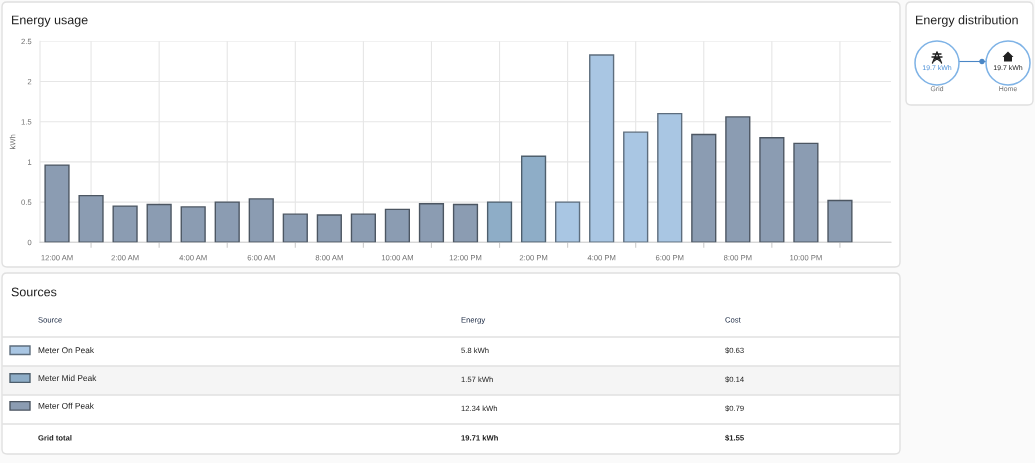 Image resolution: width=1035 pixels, height=463 pixels. Describe the element at coordinates (967, 21) in the screenshot. I see `text: Energy distribution` at that location.